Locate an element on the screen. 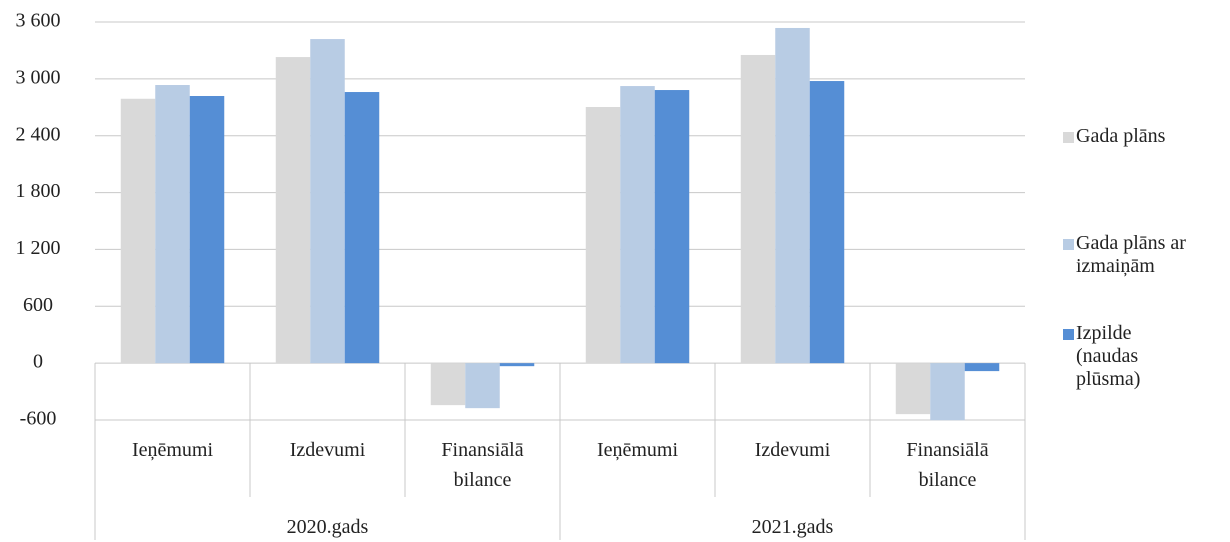  y-tick-label: 600 is located at coordinates (38, 305).